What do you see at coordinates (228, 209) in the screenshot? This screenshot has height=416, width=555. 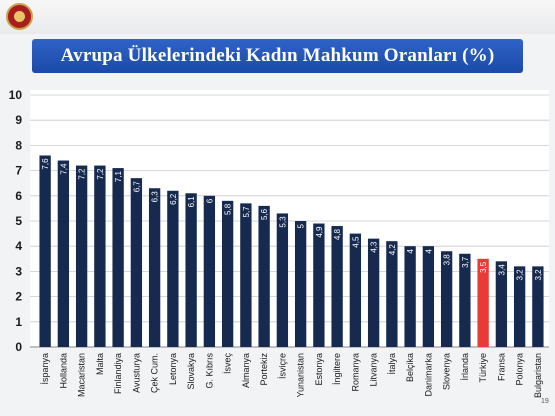 I see `bar-value-label: 5,8` at bounding box center [228, 209].